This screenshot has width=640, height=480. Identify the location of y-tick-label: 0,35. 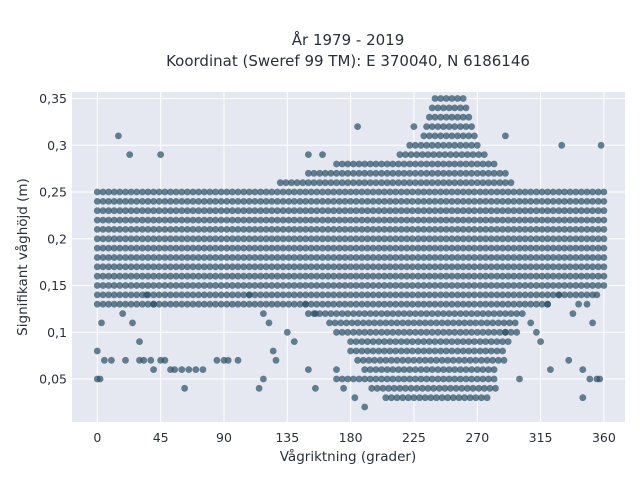
(53, 98).